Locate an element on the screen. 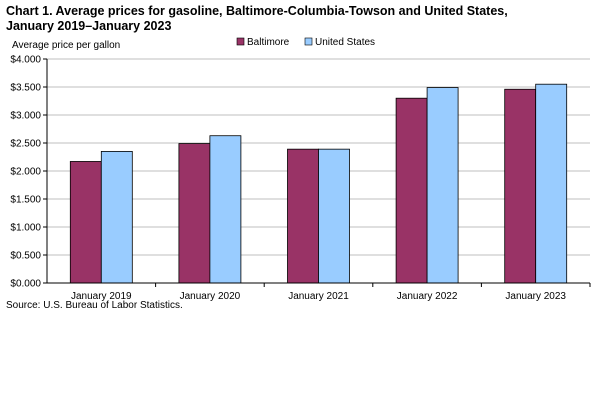 Image resolution: width=600 pixels, height=407 pixels. legend: Baltimore United States is located at coordinates (305, 42).